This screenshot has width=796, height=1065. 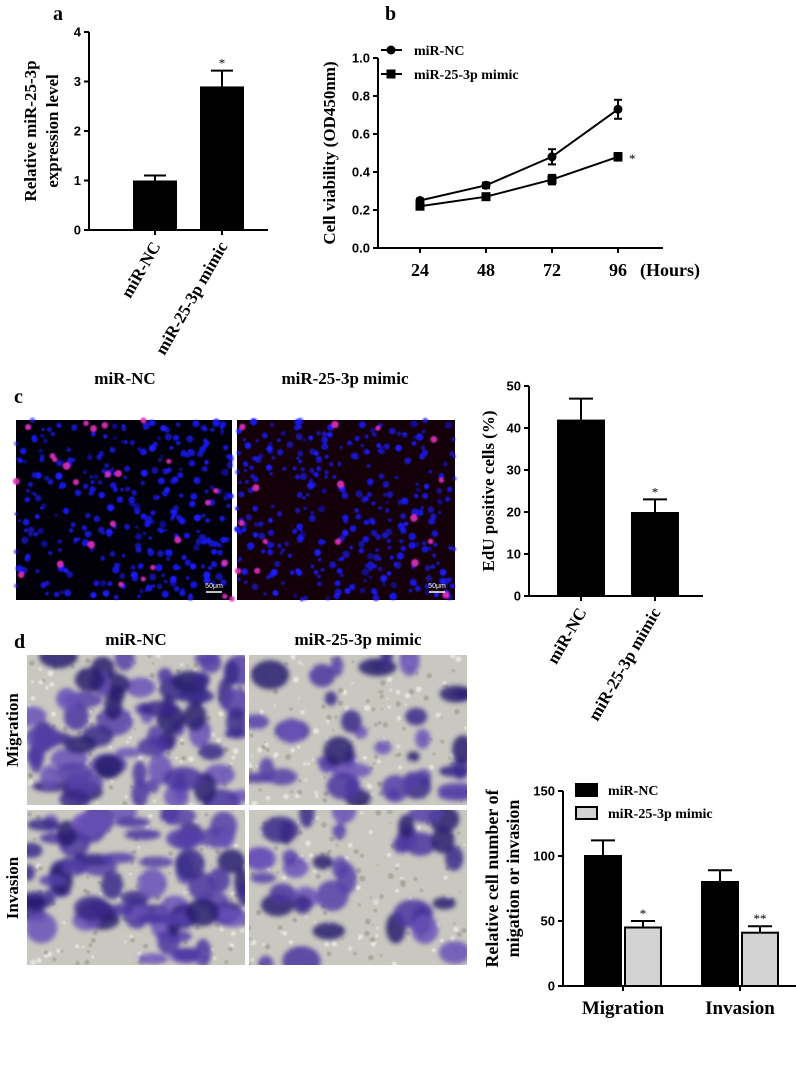 I want to click on legend-marker, so click(x=391, y=74).